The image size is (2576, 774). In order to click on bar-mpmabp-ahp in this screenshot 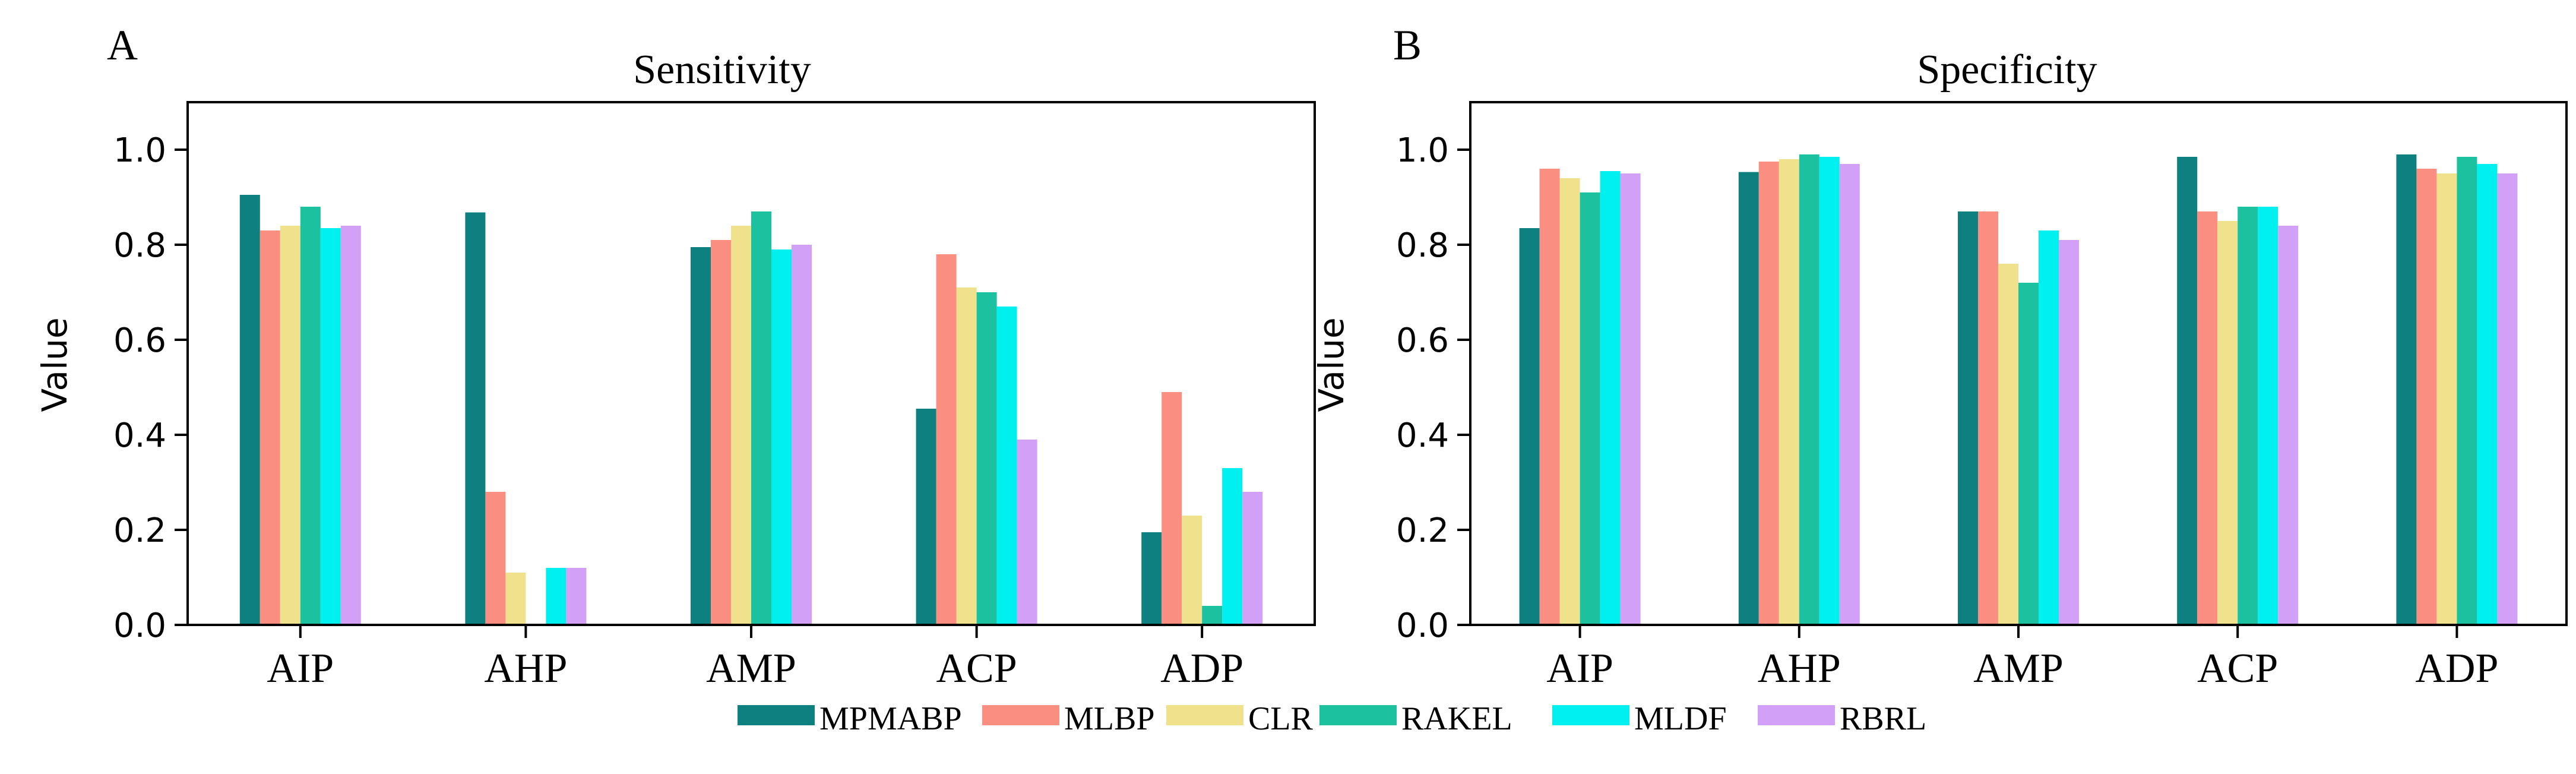, I will do `click(1748, 398)`.